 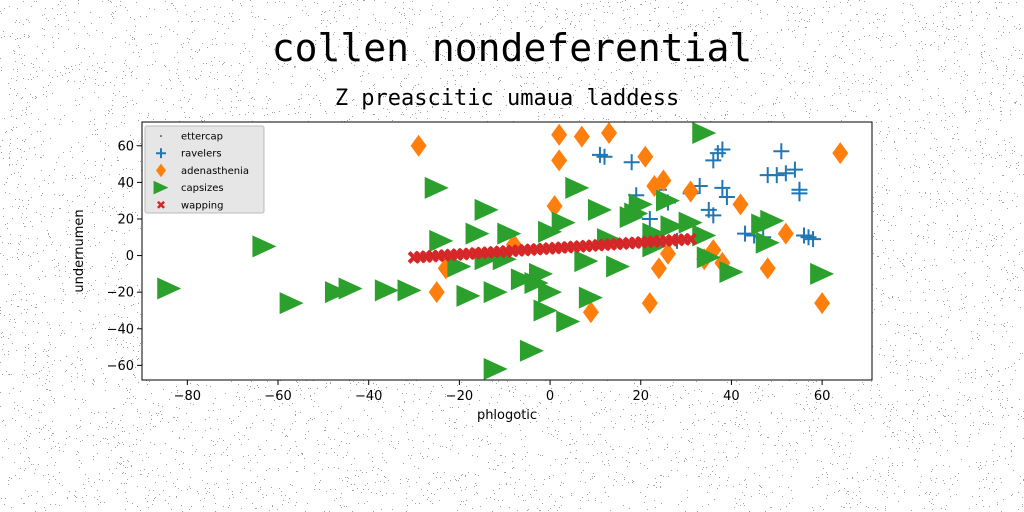 I want to click on x-axis-label: phlogotic, so click(x=507, y=415).